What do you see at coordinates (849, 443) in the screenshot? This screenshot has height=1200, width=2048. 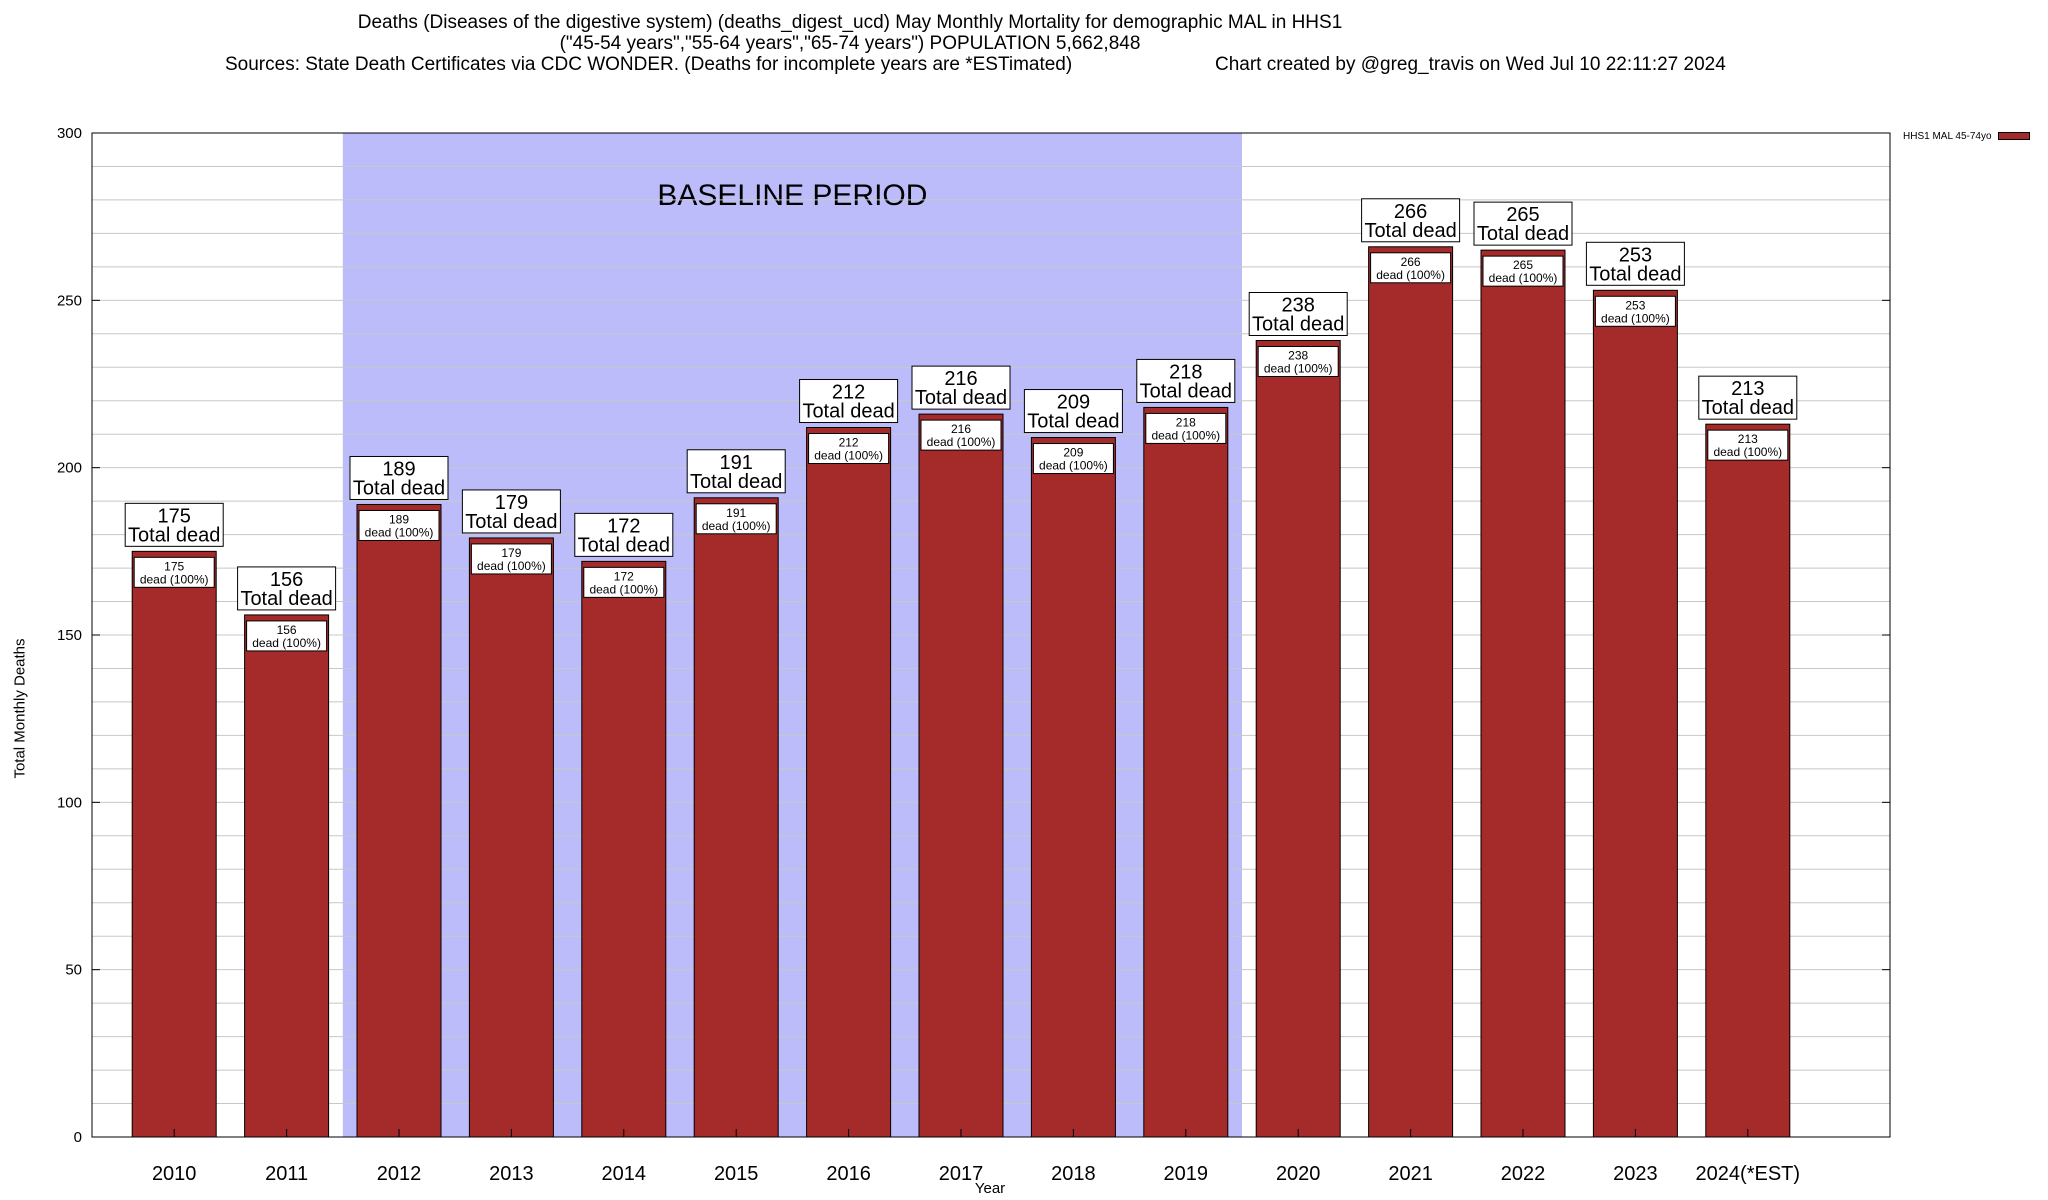 I see `bar-inner-value: 212` at bounding box center [849, 443].